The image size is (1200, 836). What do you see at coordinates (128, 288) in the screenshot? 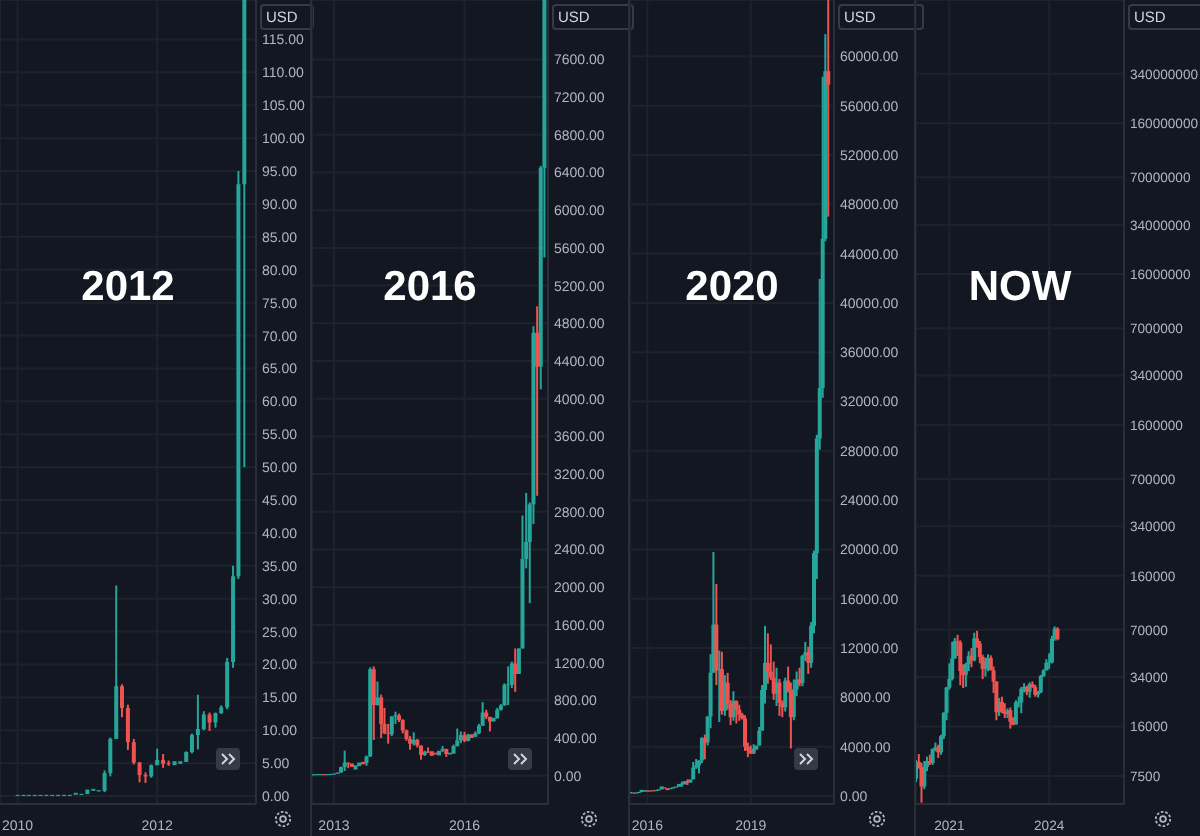
I see `text: 2012` at bounding box center [128, 288].